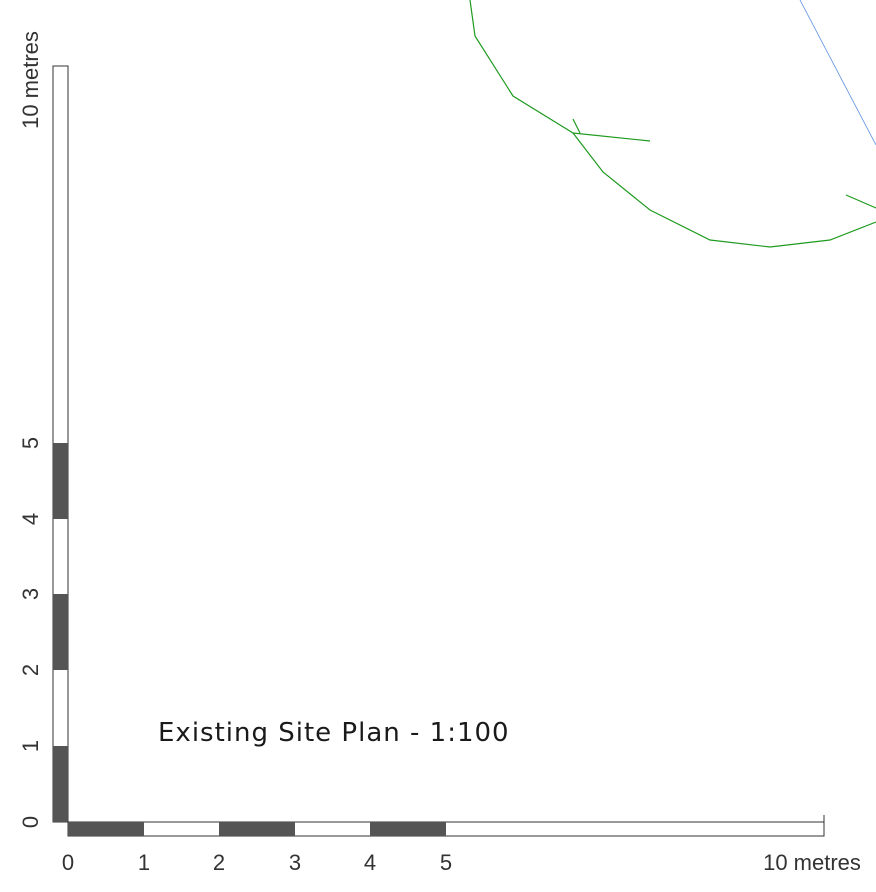 The height and width of the screenshot is (892, 876). What do you see at coordinates (576, 126) in the screenshot?
I see `green-tick-line` at bounding box center [576, 126].